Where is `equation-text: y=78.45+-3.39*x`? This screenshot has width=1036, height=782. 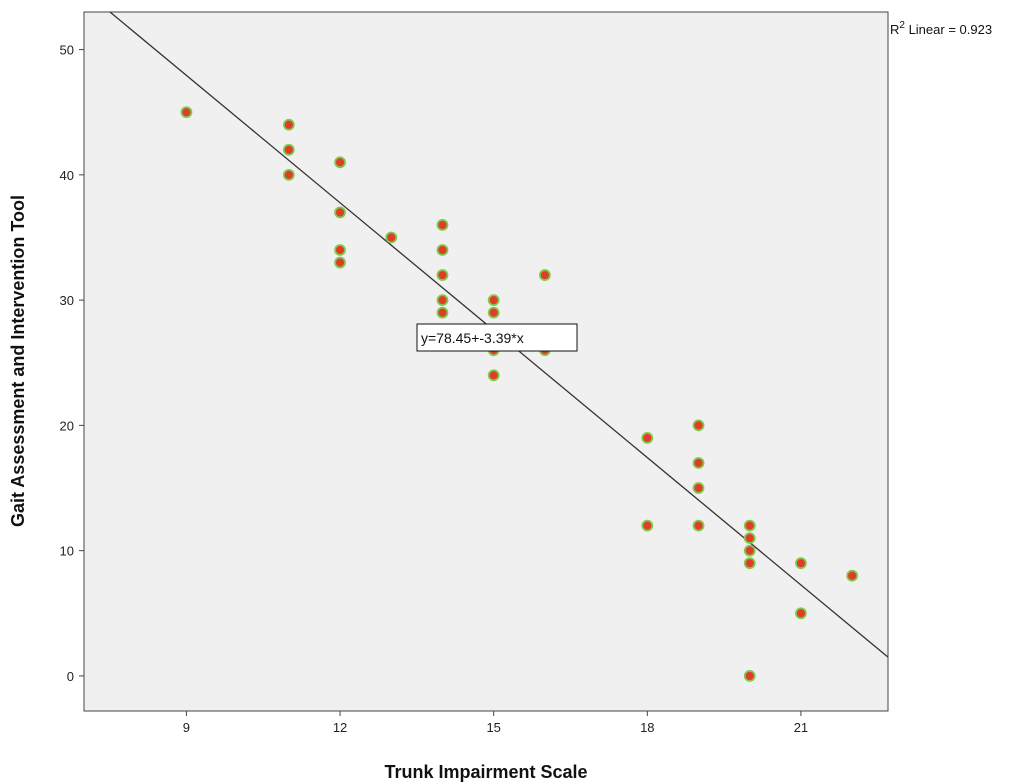
equation-text: y=78.45+-3.39*x is located at coordinates (472, 338).